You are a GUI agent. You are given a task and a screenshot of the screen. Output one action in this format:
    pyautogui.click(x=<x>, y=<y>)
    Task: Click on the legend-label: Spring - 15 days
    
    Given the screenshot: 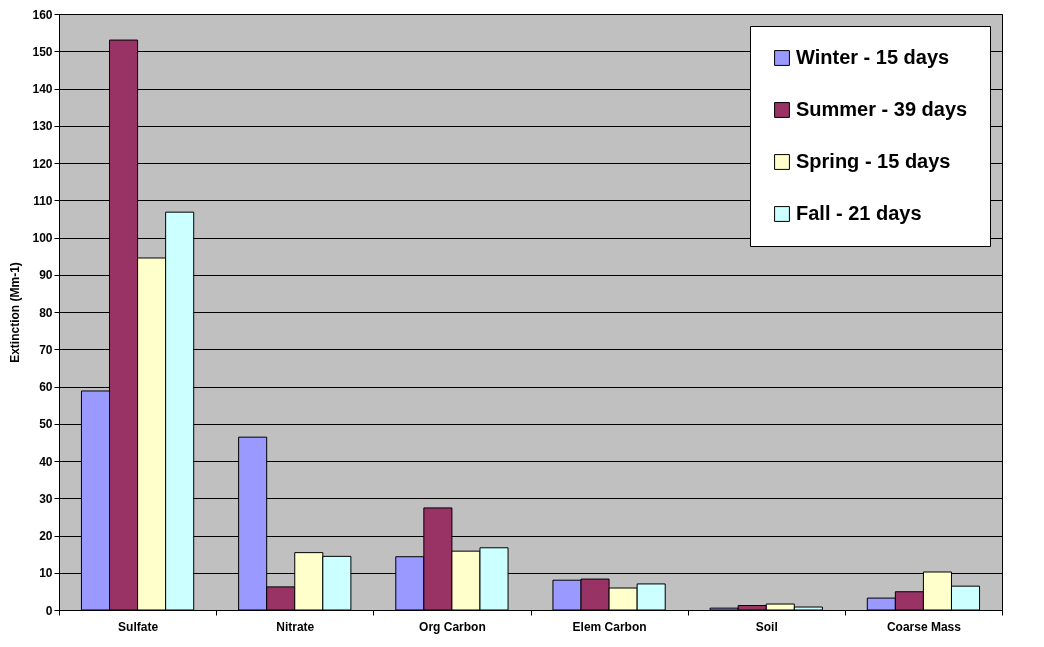 What is the action you would take?
    pyautogui.click(x=873, y=161)
    